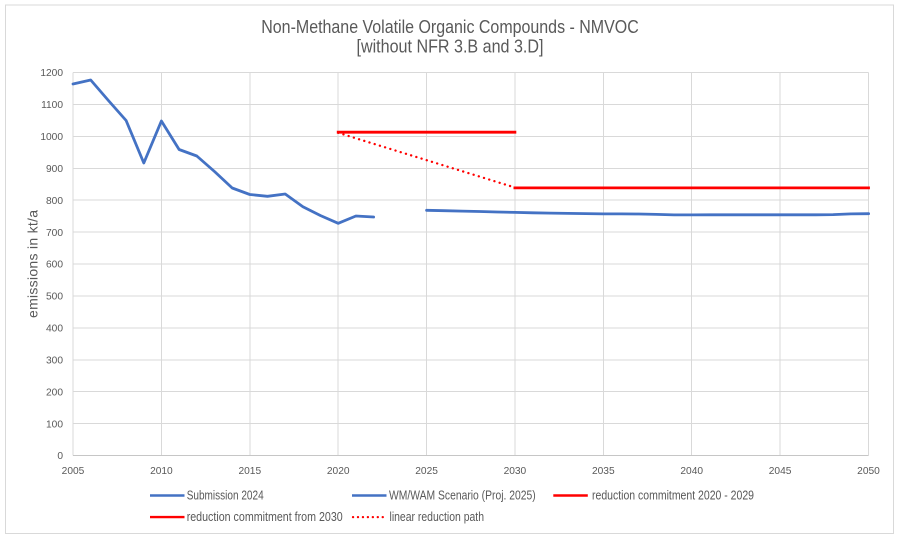 The width and height of the screenshot is (900, 540). I want to click on svg-text: 300, so click(54, 361).